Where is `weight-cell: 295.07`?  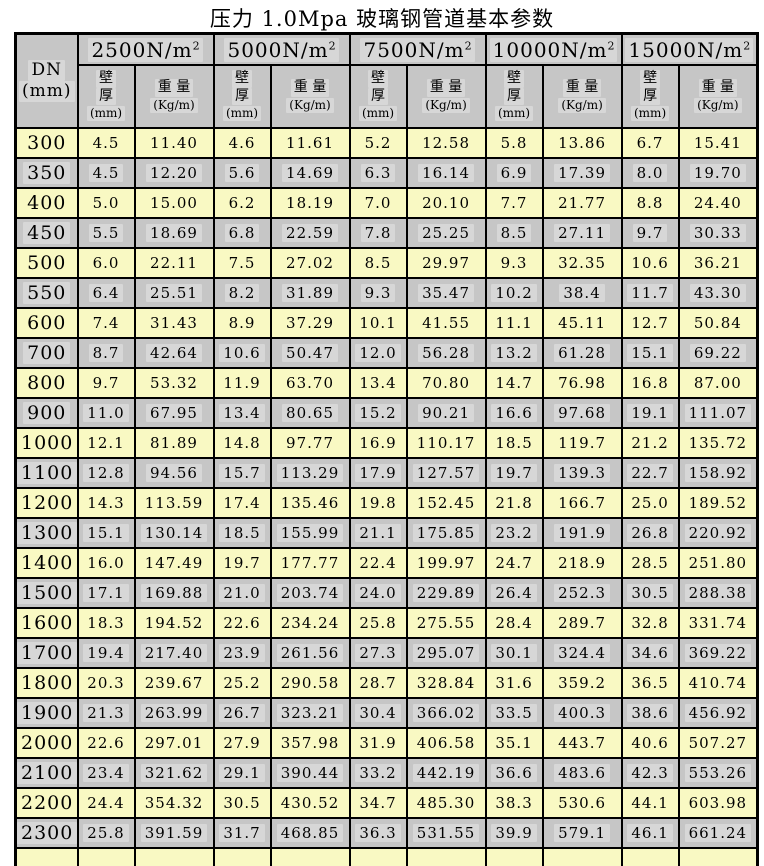 weight-cell: 295.07 is located at coordinates (446, 653).